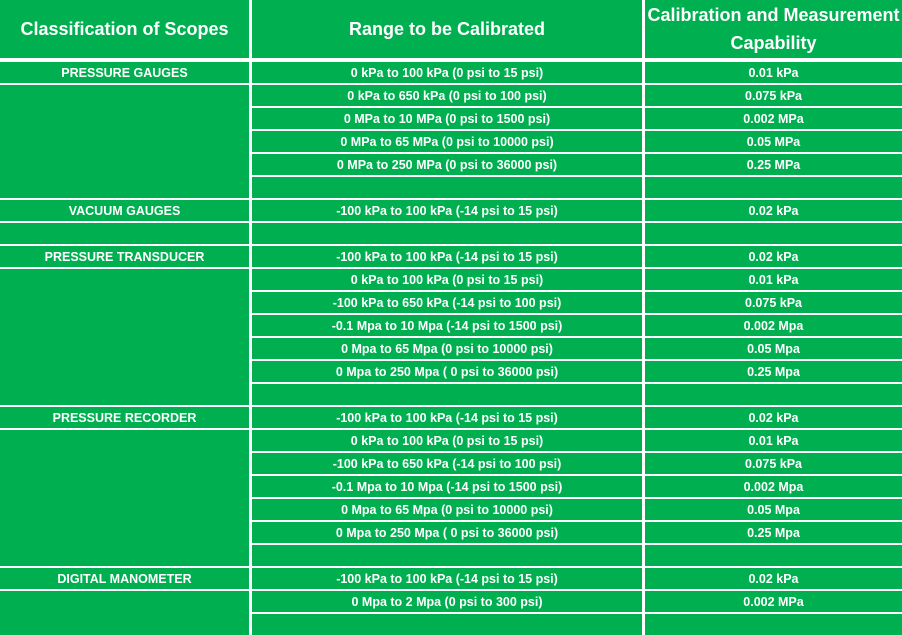  Describe the element at coordinates (773, 29) in the screenshot. I see `header-cmc: Calibration and Measurement Capability` at that location.